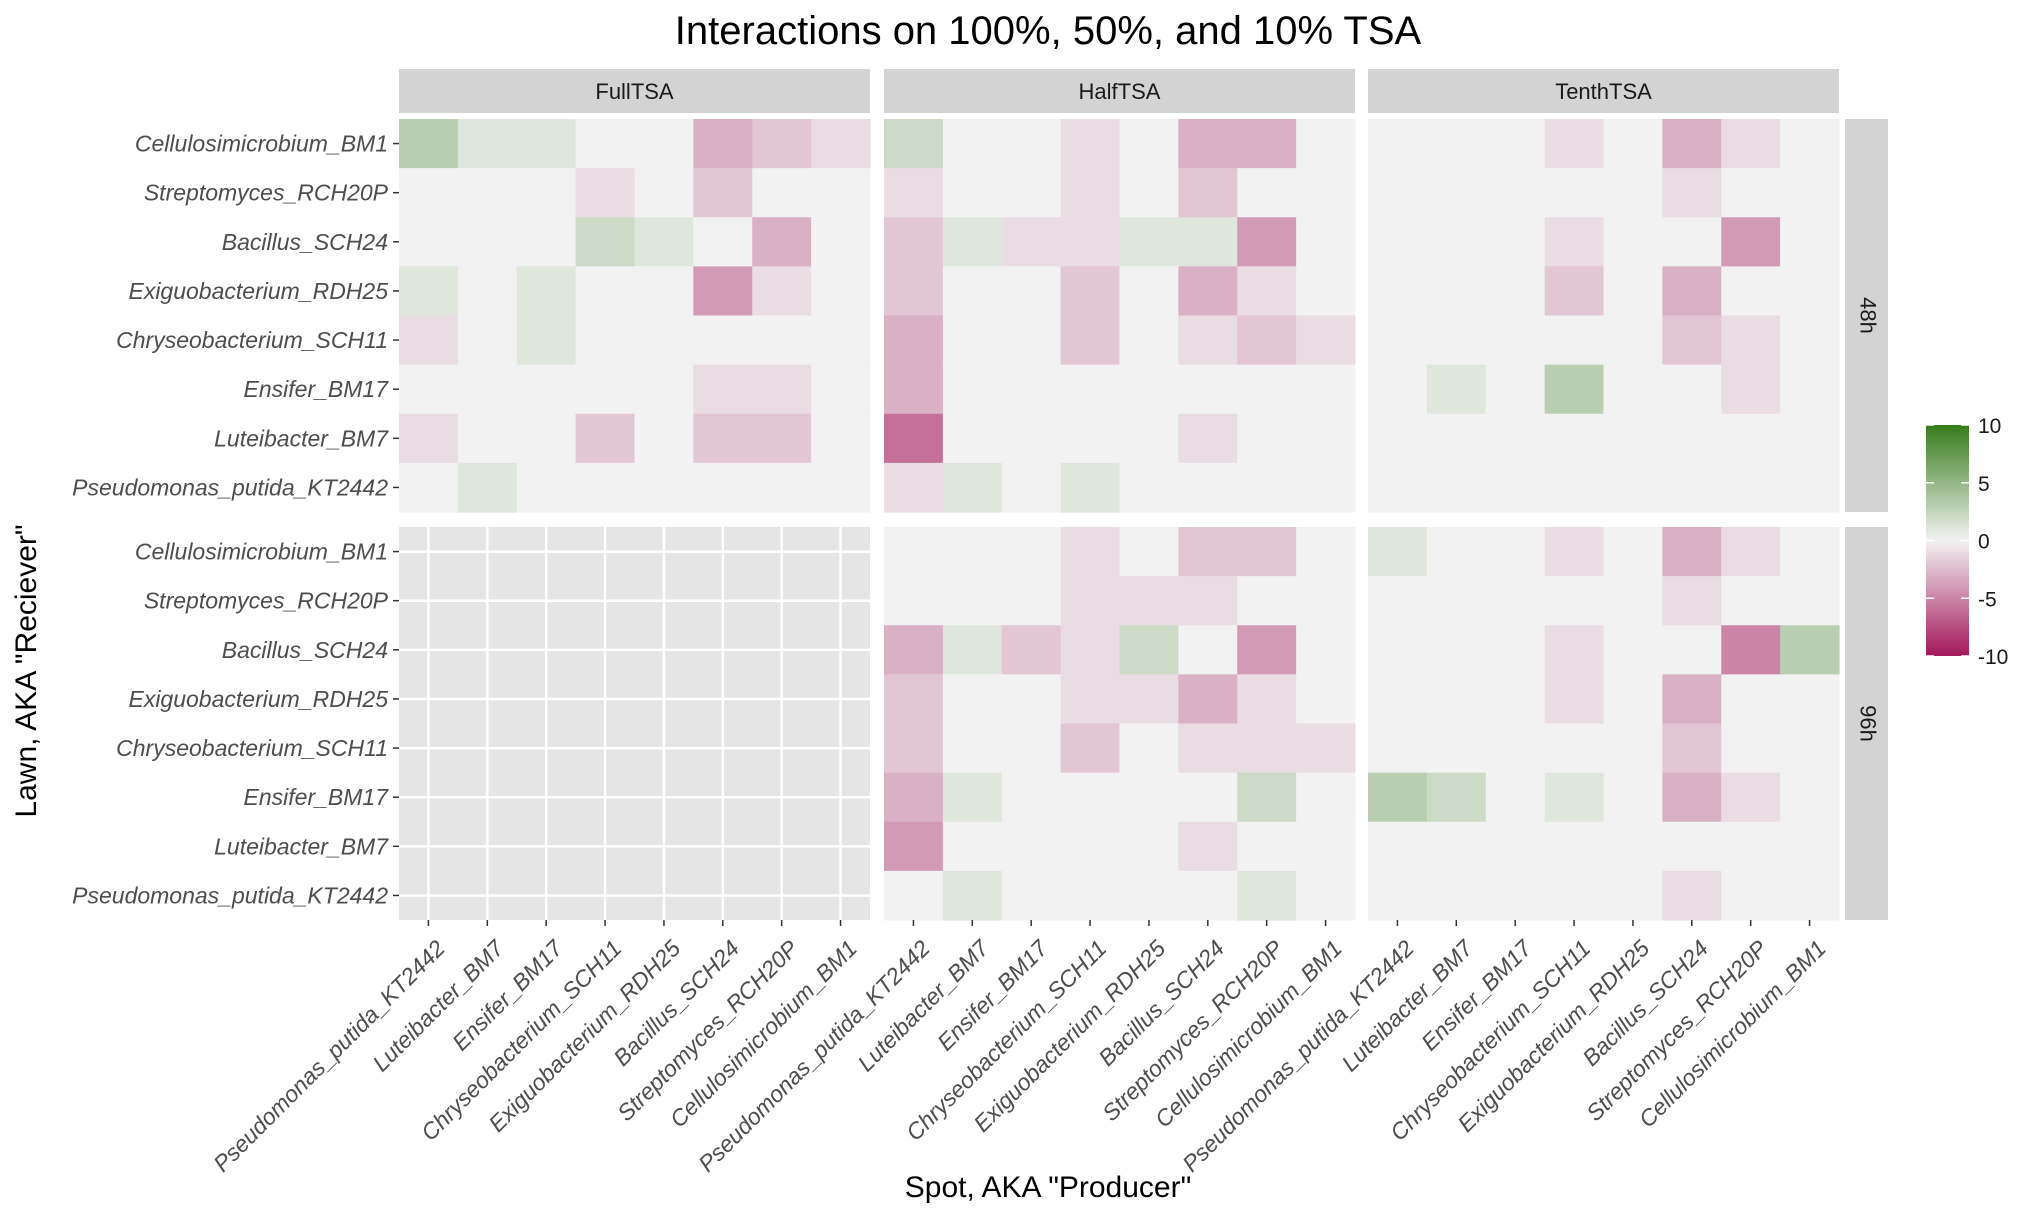 The height and width of the screenshot is (1226, 2030). What do you see at coordinates (1866, 315) in the screenshot?
I see `facet-strip-48h` at bounding box center [1866, 315].